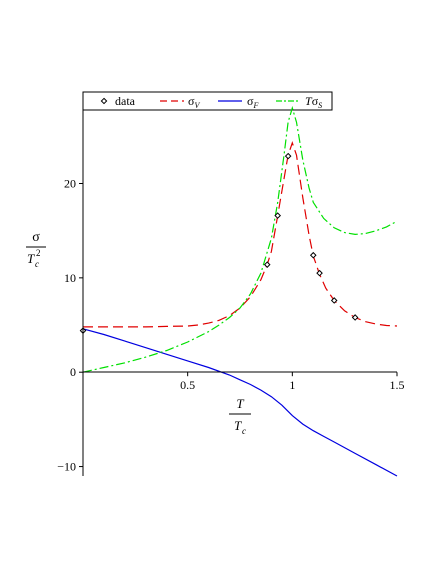 The height and width of the screenshot is (564, 436). What do you see at coordinates (240, 416) in the screenshot?
I see `x-axis-label: T T c` at bounding box center [240, 416].